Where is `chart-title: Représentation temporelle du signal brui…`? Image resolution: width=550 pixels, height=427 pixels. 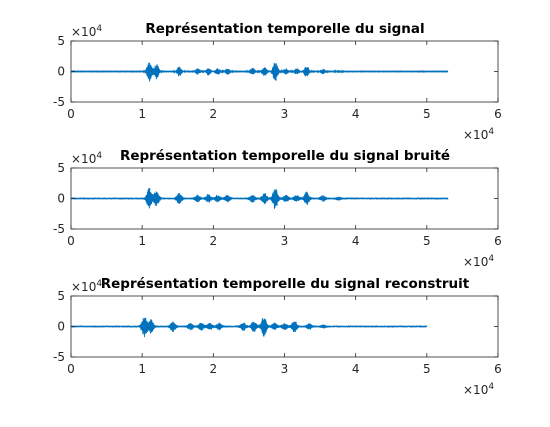 chart-title: Représentation temporelle du signal brui… is located at coordinates (285, 156).